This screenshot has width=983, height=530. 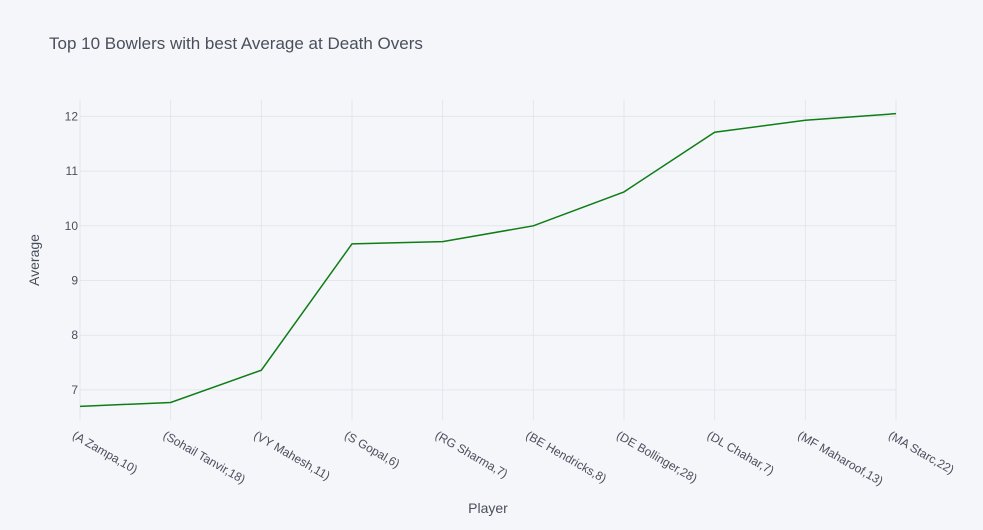 What do you see at coordinates (34, 260) in the screenshot?
I see `y-axis-title: Average` at bounding box center [34, 260].